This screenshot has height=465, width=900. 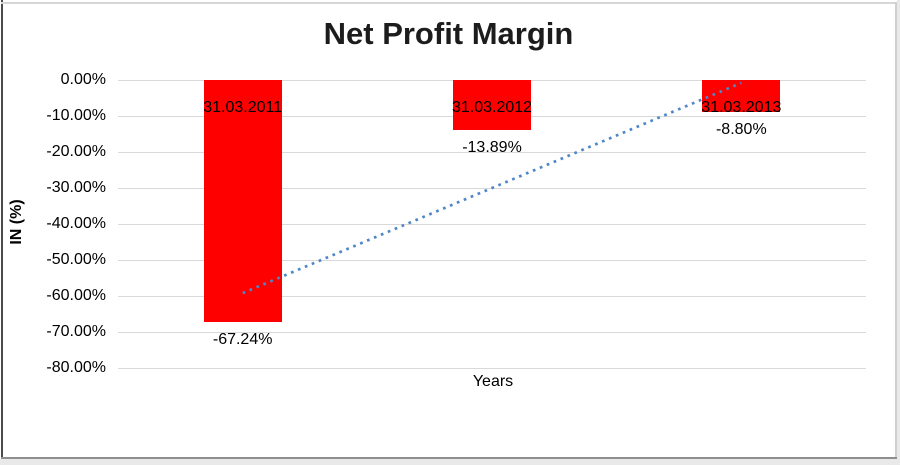 I want to click on outer-margin-right, so click(x=898, y=232).